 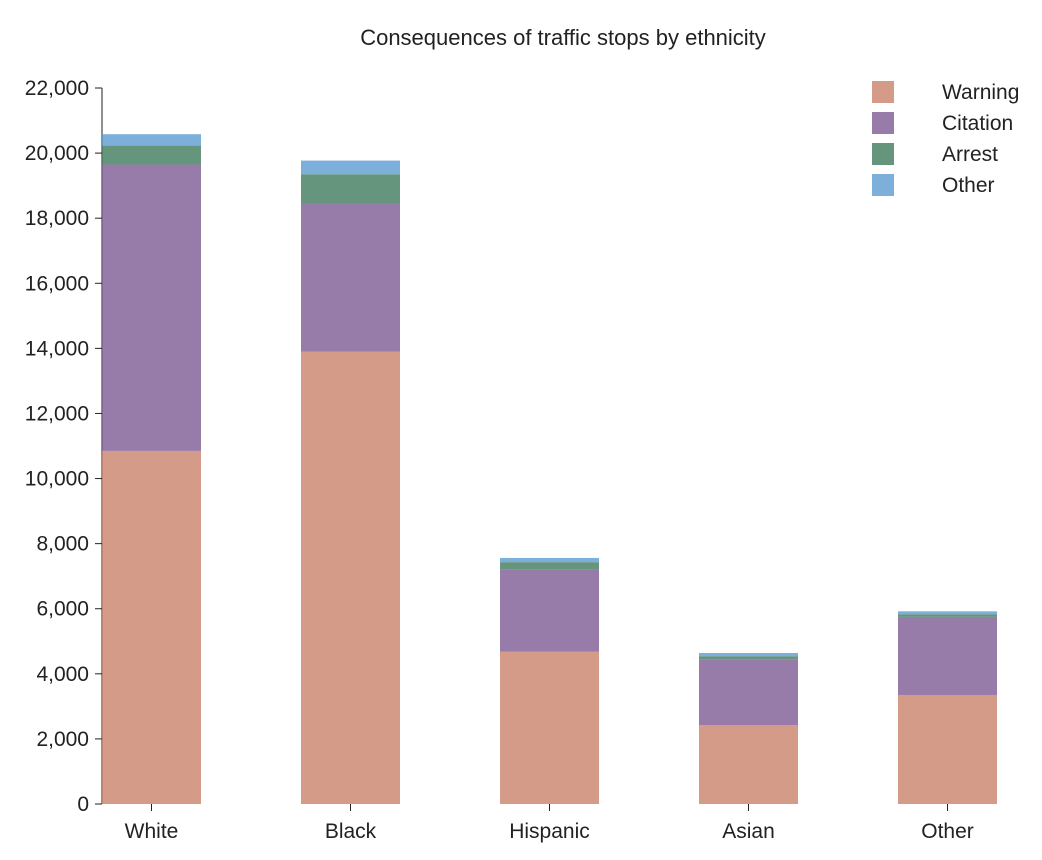 What do you see at coordinates (151, 140) in the screenshot?
I see `bar-segment-other-white` at bounding box center [151, 140].